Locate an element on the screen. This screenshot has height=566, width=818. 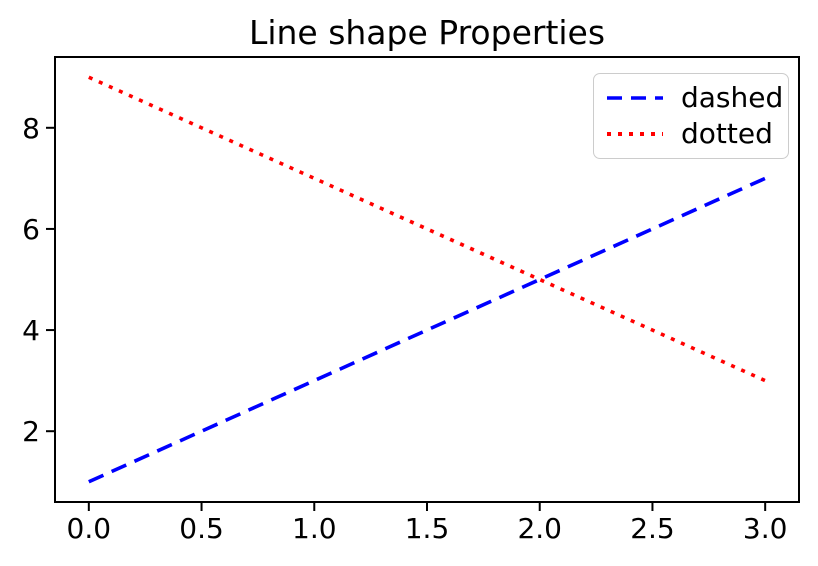
x-tick-label: 2.0 is located at coordinates (539, 528).